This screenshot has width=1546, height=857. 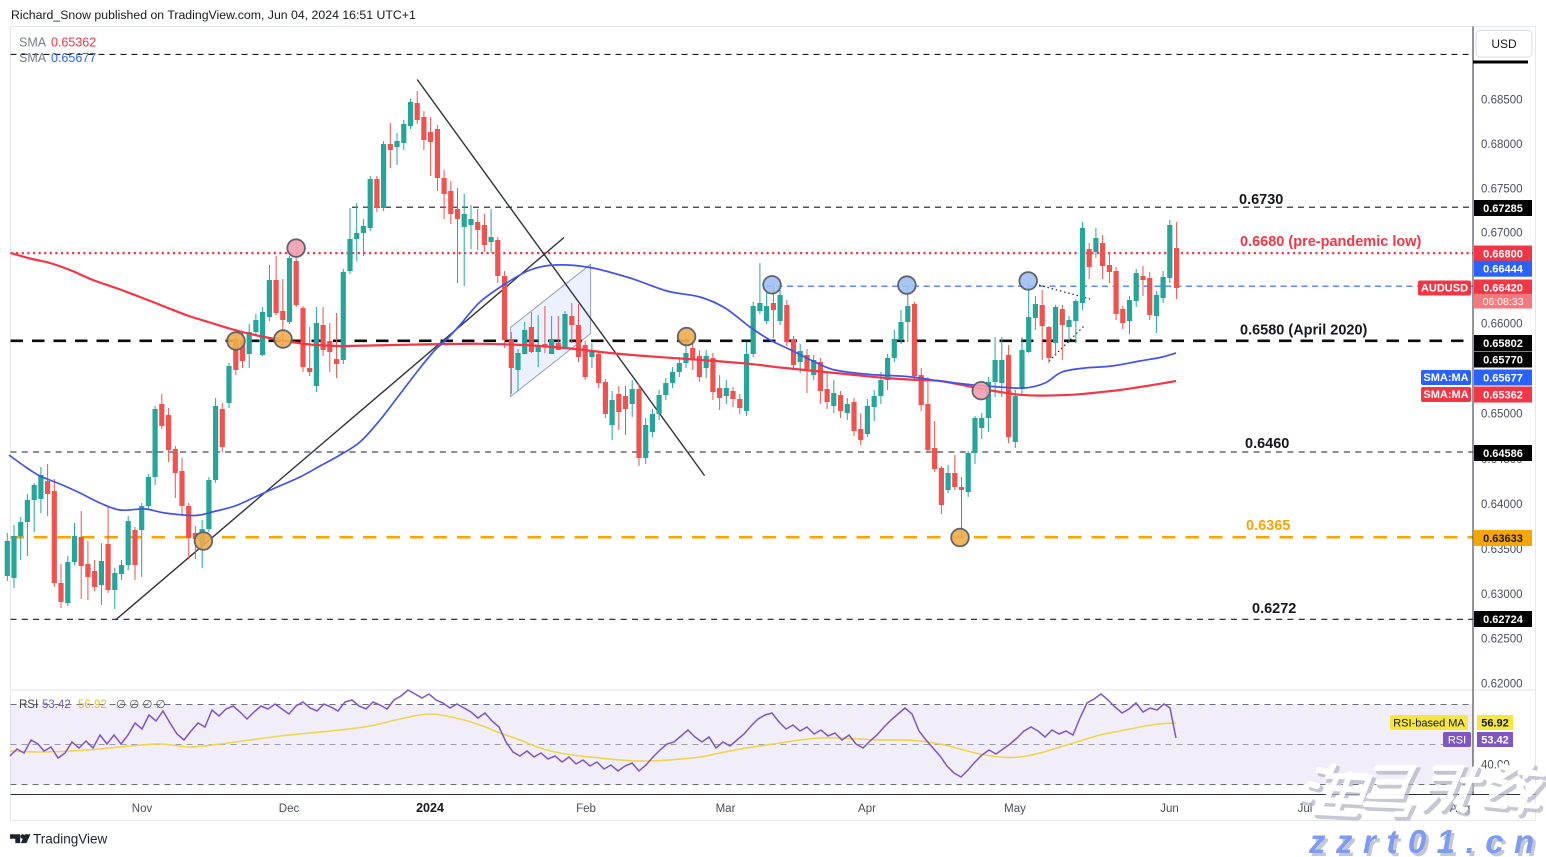 I want to click on svg-text: 0.67285, so click(x=1503, y=209).